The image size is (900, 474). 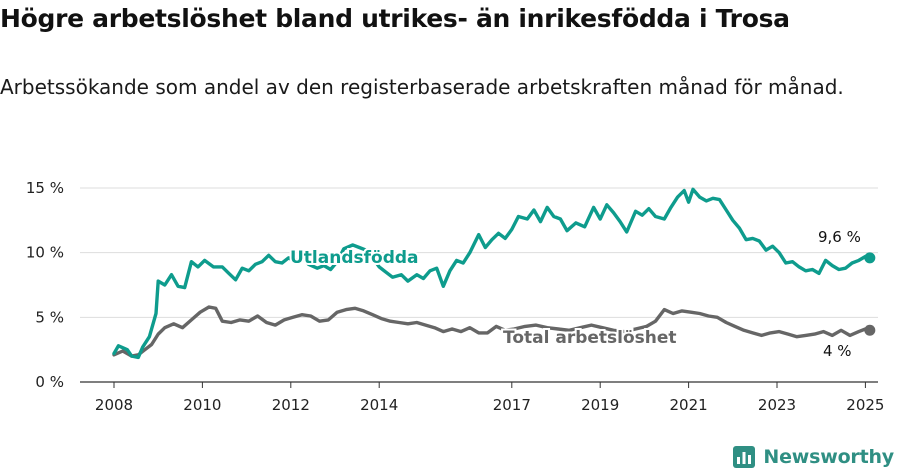 I want to click on end-value-utlandsfodda: 9,6 %, so click(x=839, y=237).